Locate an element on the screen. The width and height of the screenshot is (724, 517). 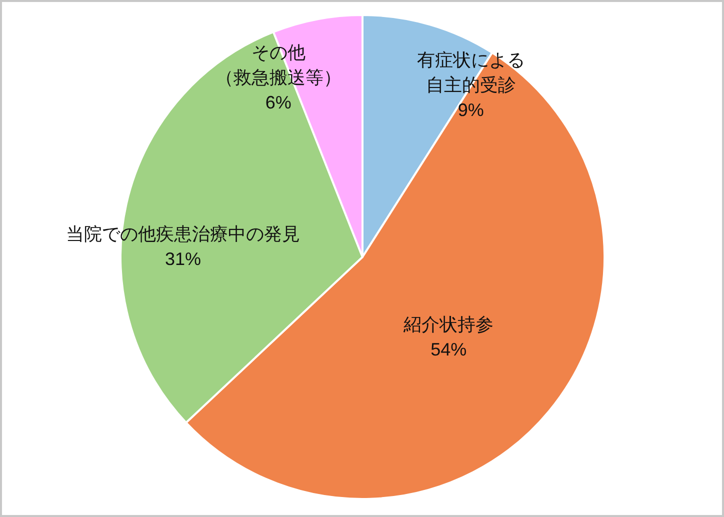
data-label: 6% is located at coordinates (278, 102).